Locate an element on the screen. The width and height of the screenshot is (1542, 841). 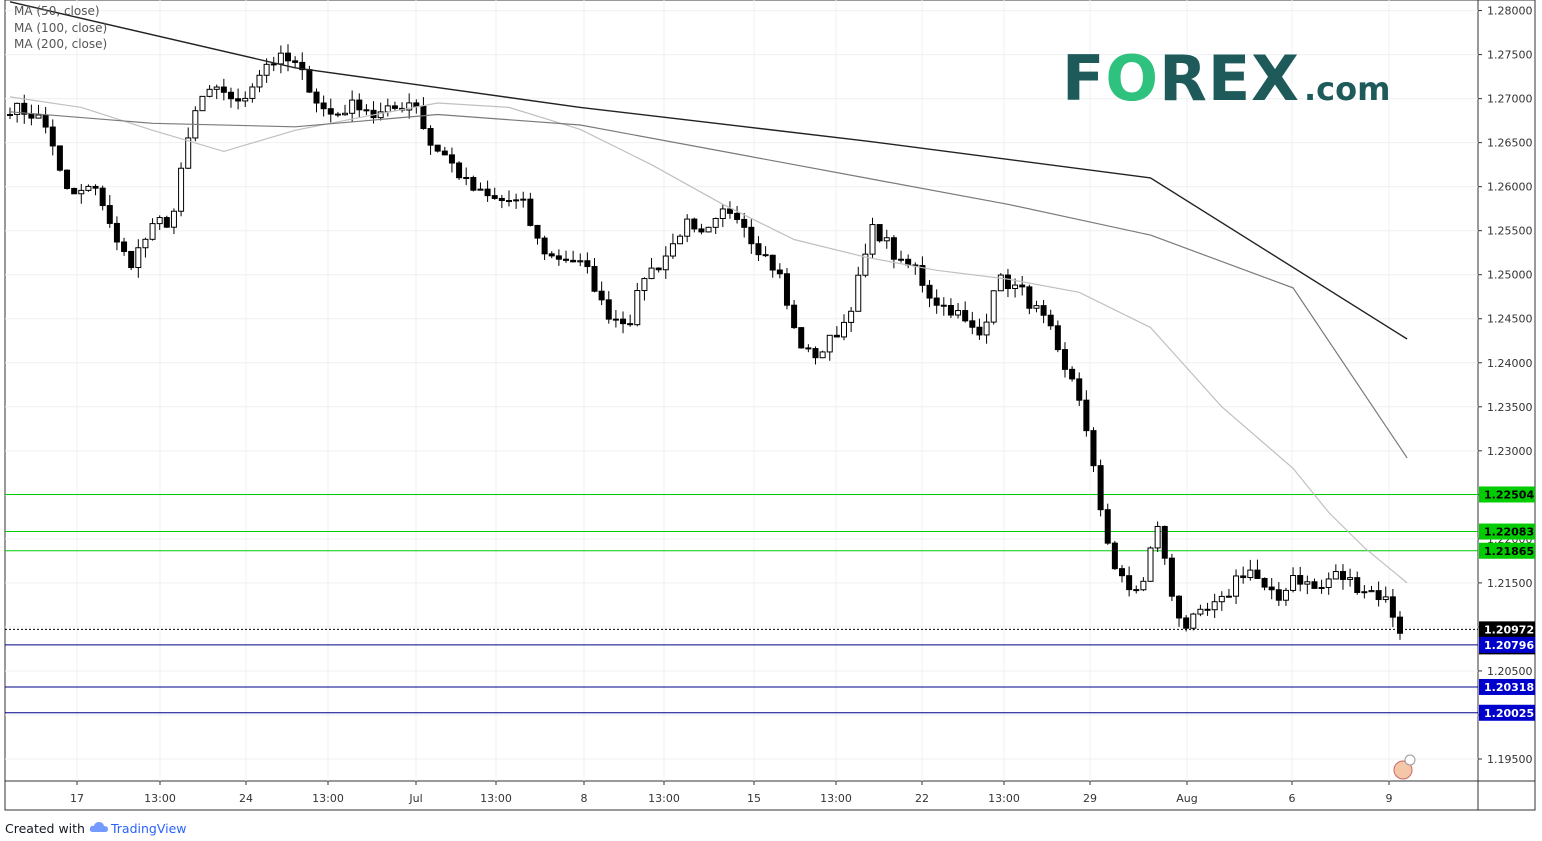
y-tick-label: 1.24000 is located at coordinates (1510, 363).